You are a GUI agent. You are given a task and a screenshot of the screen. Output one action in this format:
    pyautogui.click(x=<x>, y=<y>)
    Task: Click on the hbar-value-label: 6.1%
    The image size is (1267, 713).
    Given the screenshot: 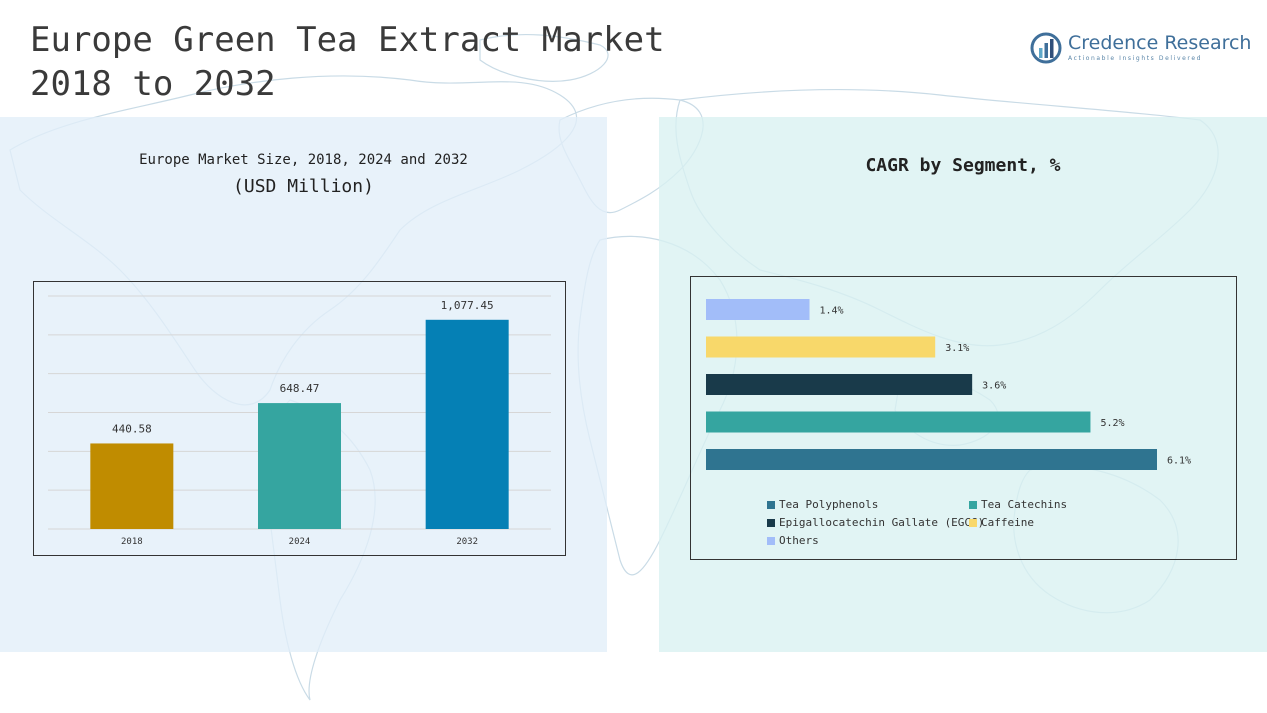 What is the action you would take?
    pyautogui.click(x=1179, y=461)
    